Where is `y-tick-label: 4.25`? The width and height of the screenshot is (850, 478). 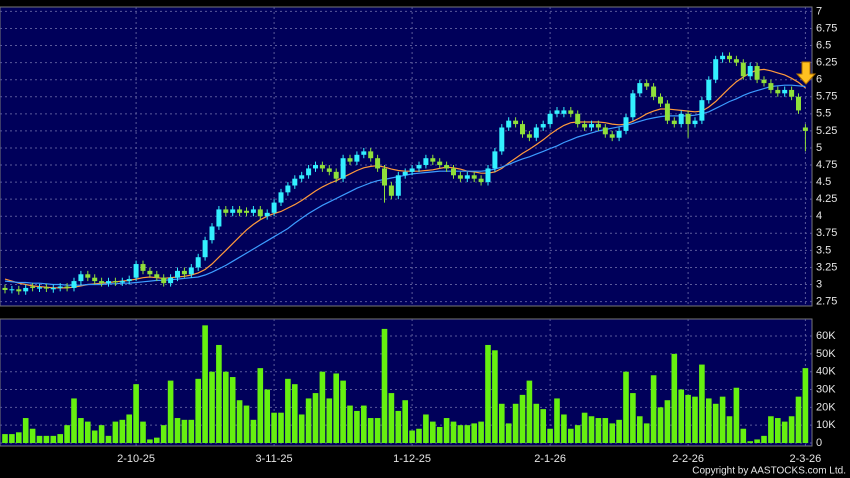 y-tick-label: 4.25 is located at coordinates (826, 199).